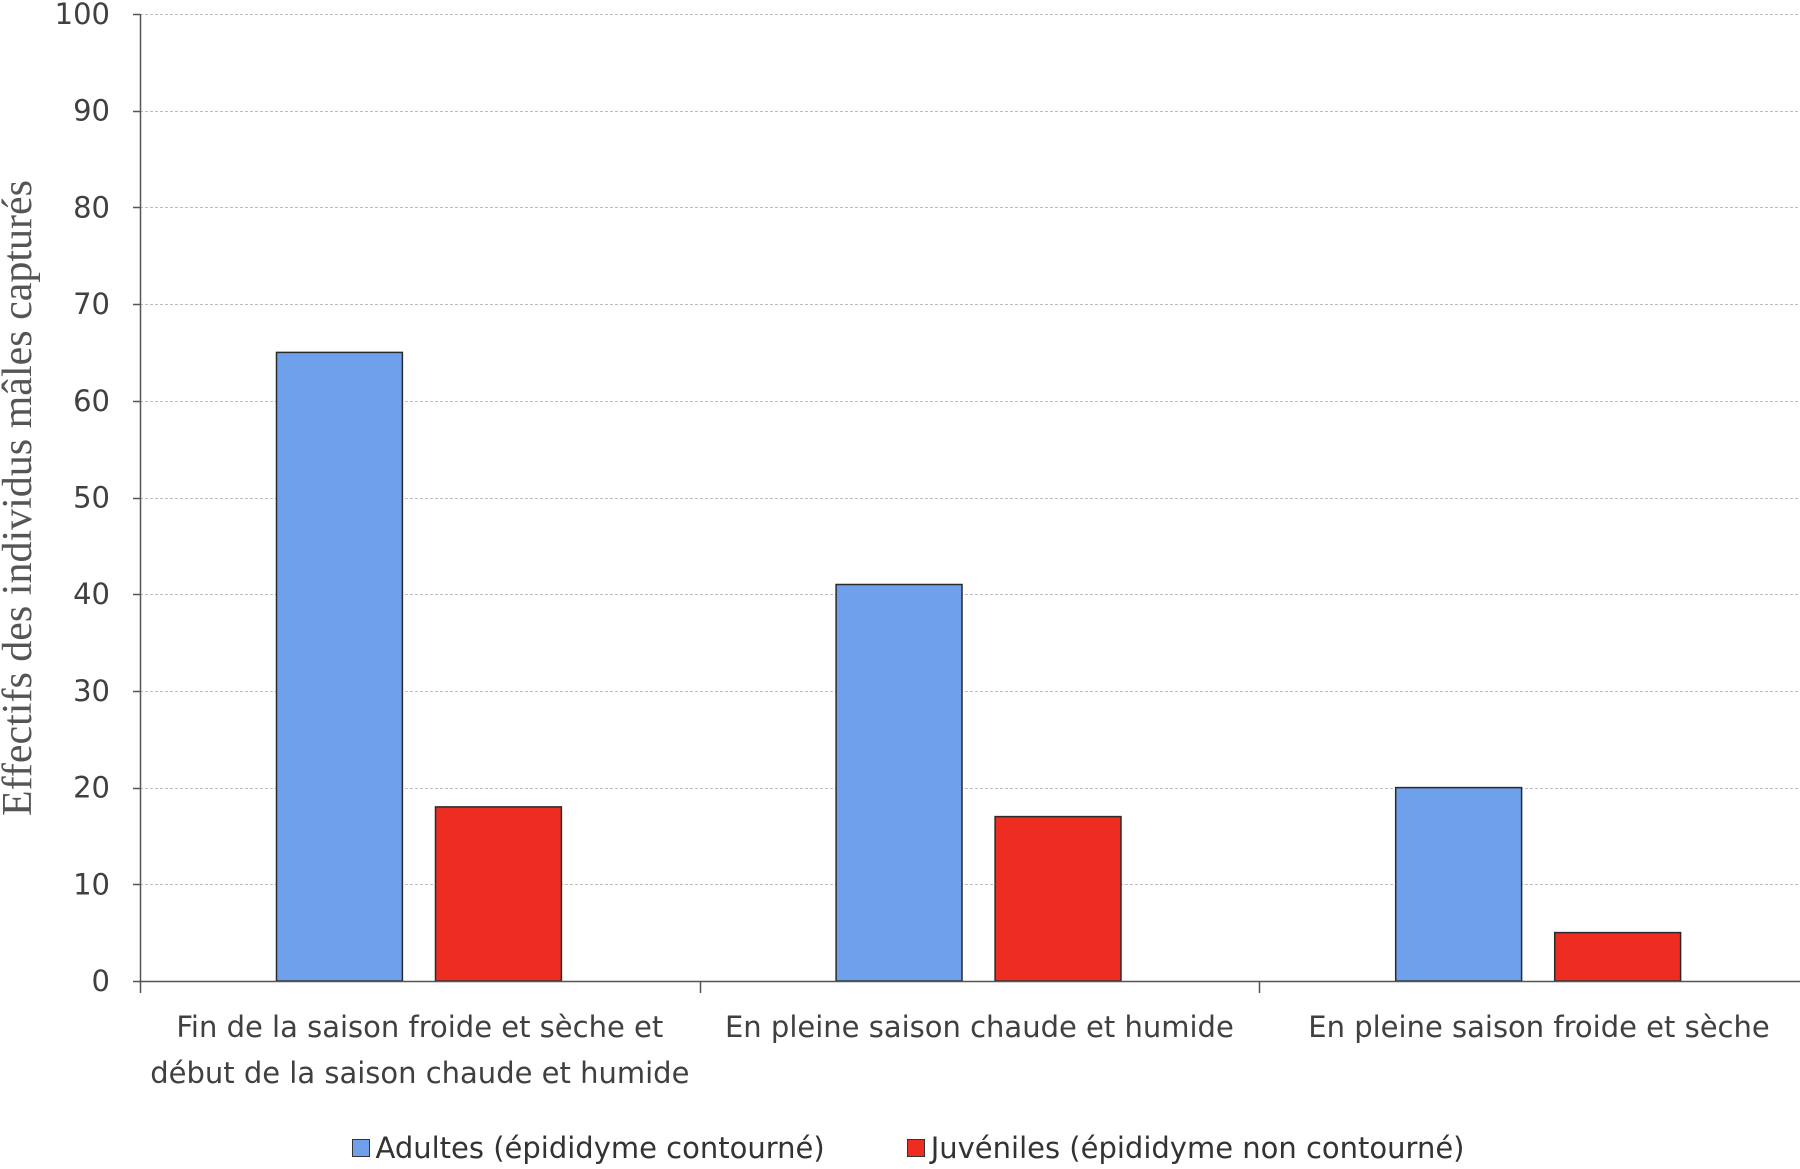  I want to click on y-tick-label: 10, so click(91, 884).